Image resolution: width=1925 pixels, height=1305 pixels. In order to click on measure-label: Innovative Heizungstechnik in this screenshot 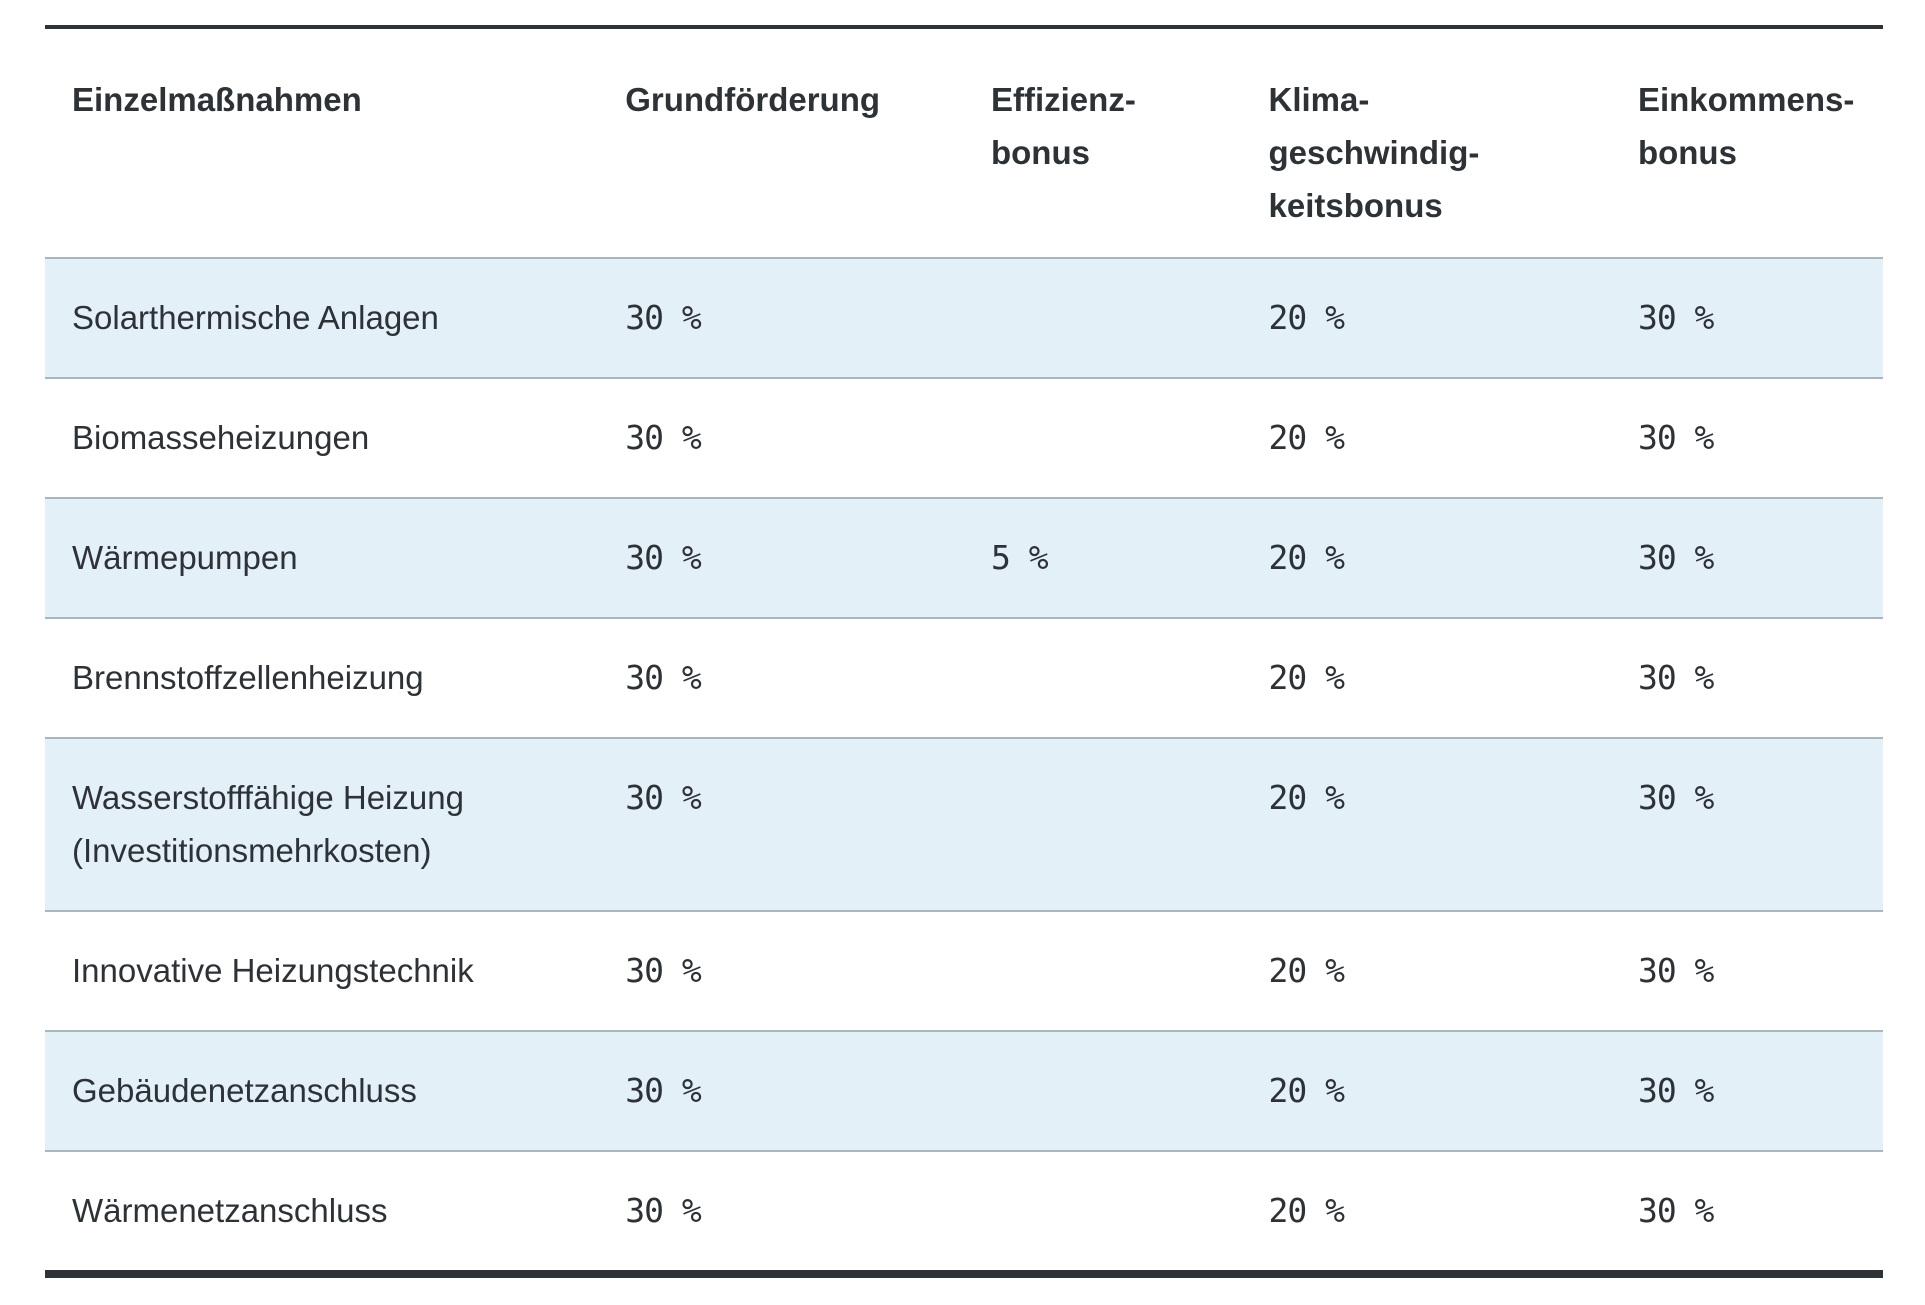, I will do `click(273, 970)`.